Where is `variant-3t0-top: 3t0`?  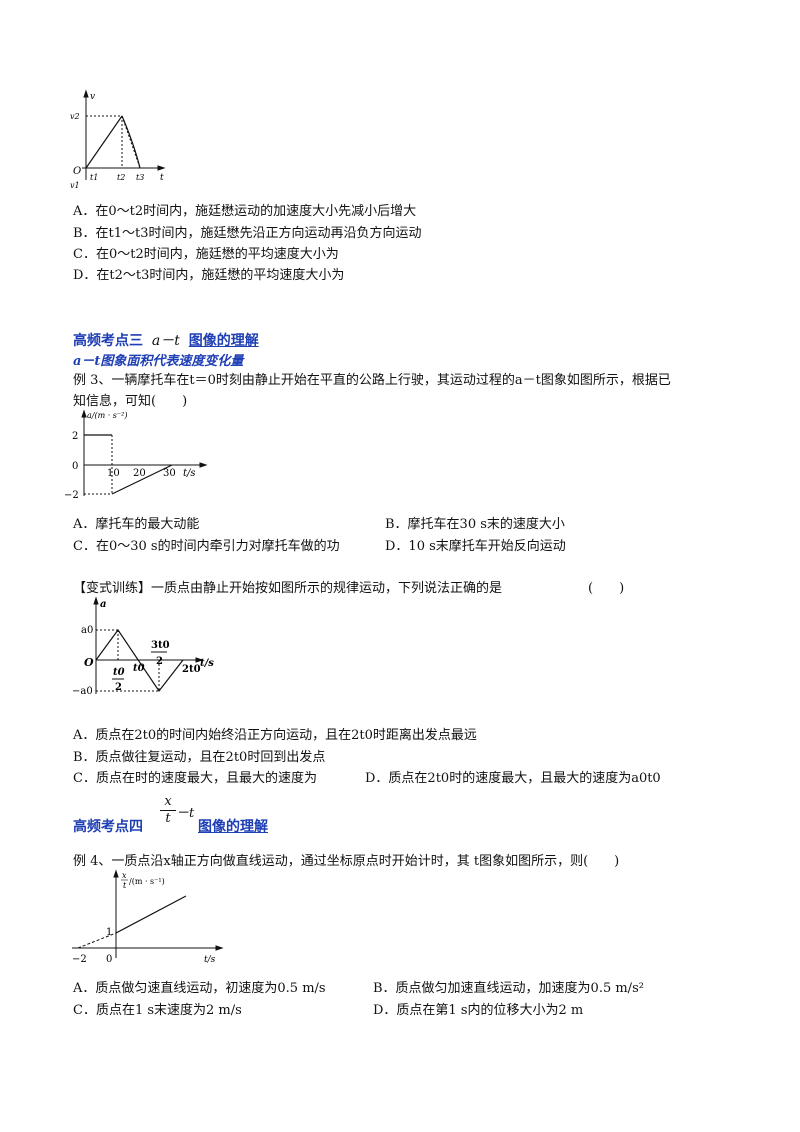 variant-3t0-top: 3t0 is located at coordinates (160, 645).